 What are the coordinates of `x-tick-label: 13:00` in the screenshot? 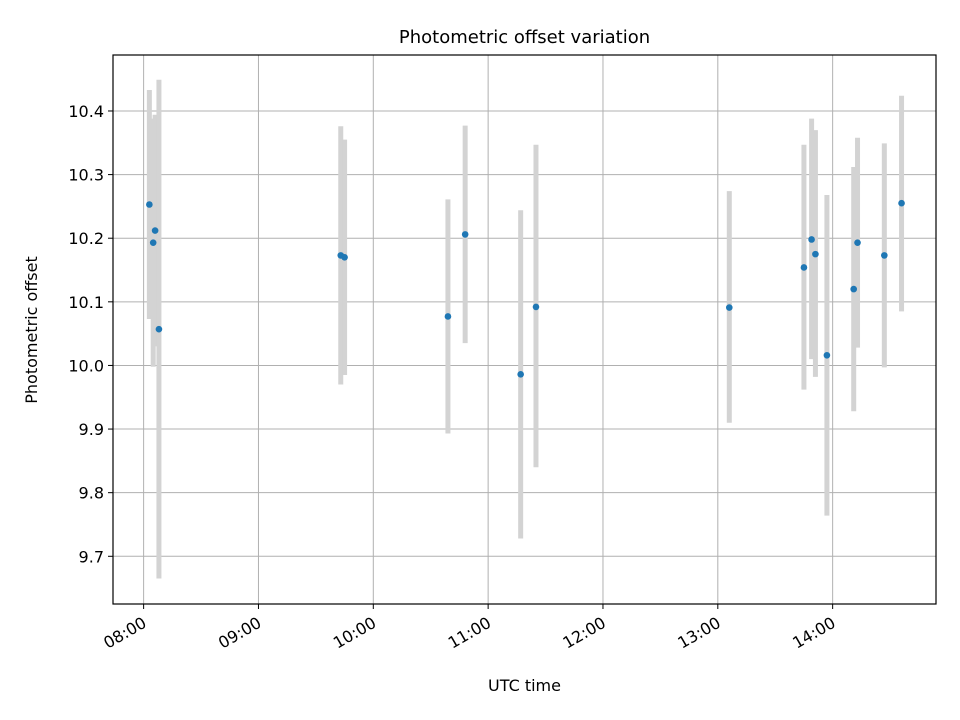 It's located at (698, 633).